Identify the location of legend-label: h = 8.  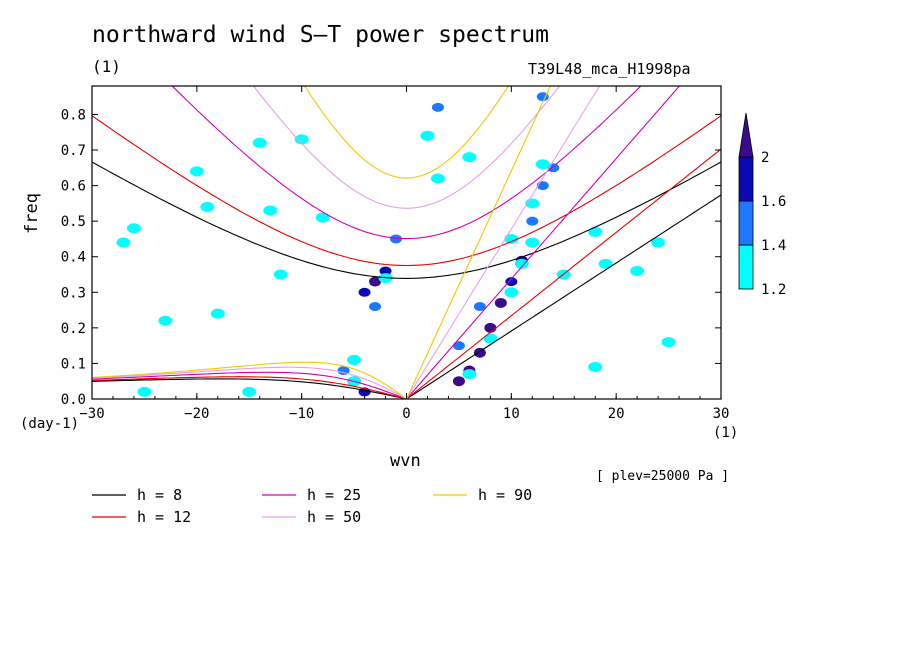
(159, 495).